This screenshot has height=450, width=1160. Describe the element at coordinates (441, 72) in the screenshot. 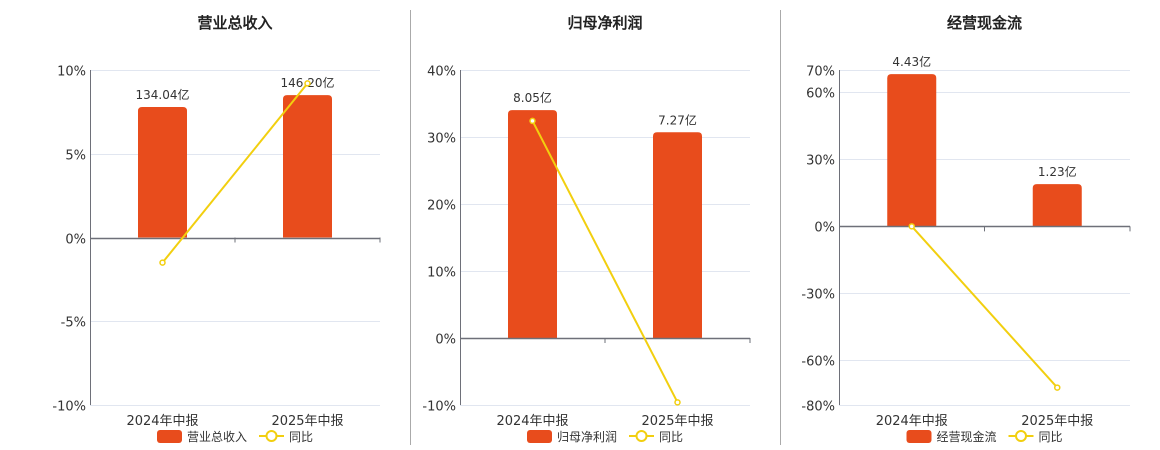

I see `y-tick-label: 40%` at that location.